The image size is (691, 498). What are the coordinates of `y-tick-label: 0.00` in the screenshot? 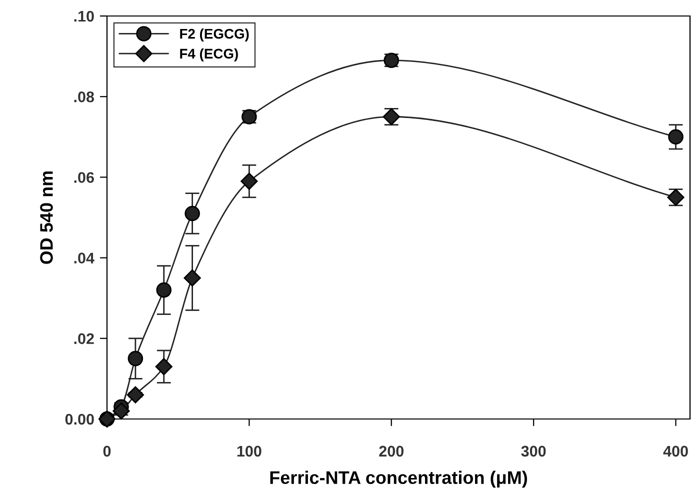 It's located at (79, 419).